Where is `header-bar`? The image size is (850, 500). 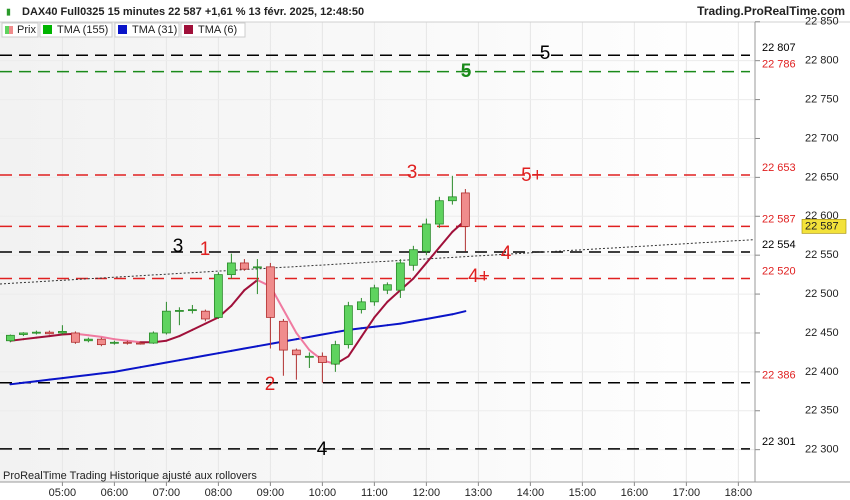
header-bar is located at coordinates (425, 11).